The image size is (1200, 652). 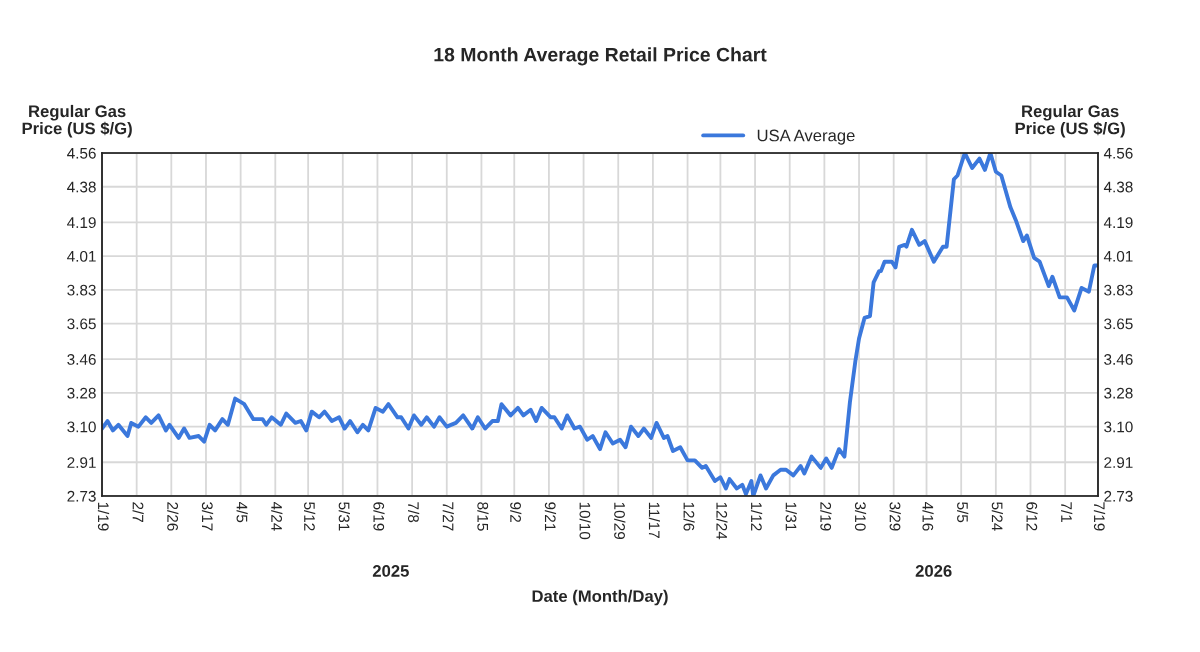 What do you see at coordinates (600, 597) in the screenshot?
I see `x-axis-title: Date (Month/Day)` at bounding box center [600, 597].